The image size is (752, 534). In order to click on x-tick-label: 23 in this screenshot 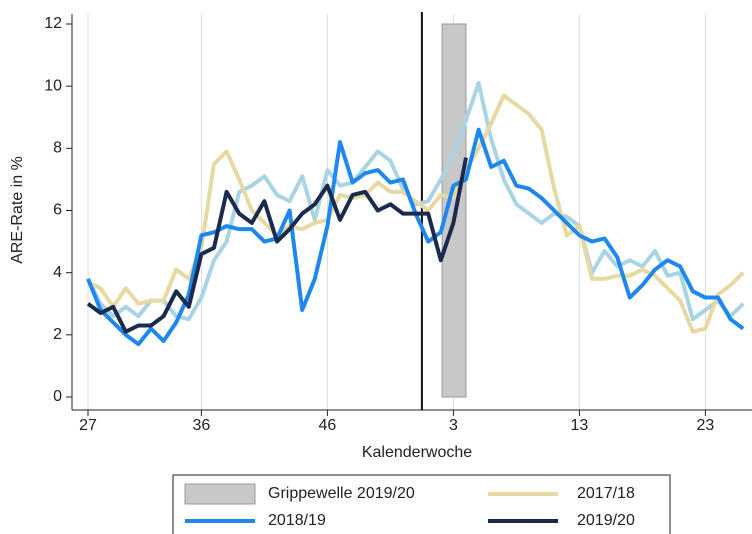, I will do `click(706, 425)`.